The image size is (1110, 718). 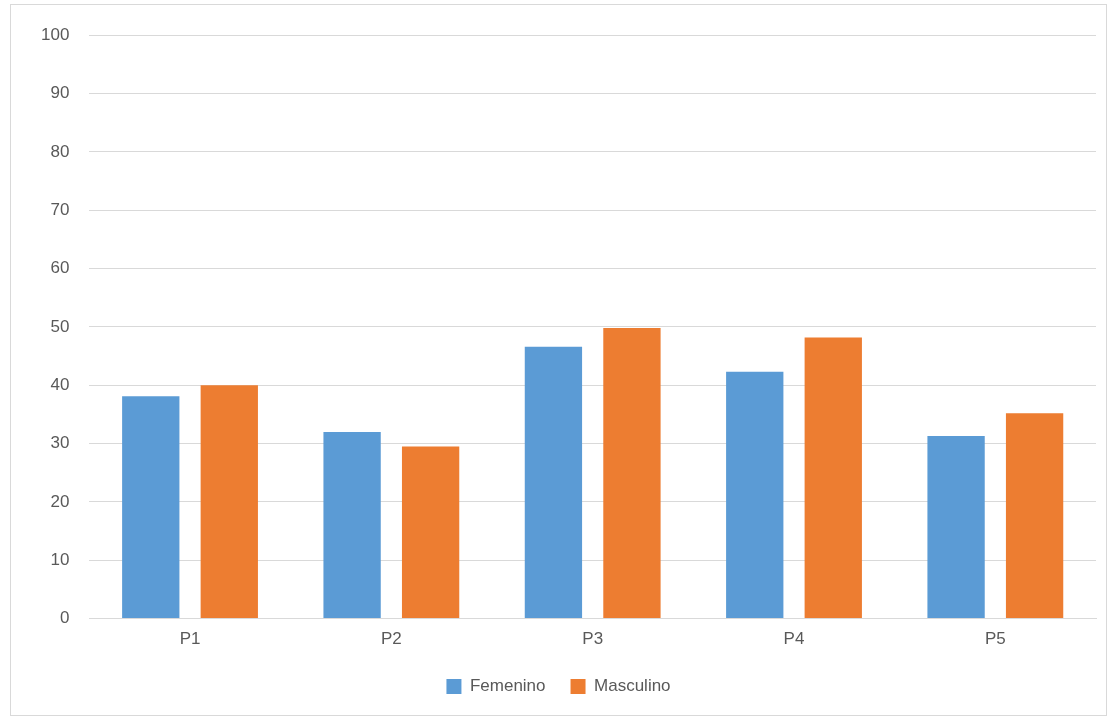 I want to click on y-tick-label: 70, so click(x=60, y=209).